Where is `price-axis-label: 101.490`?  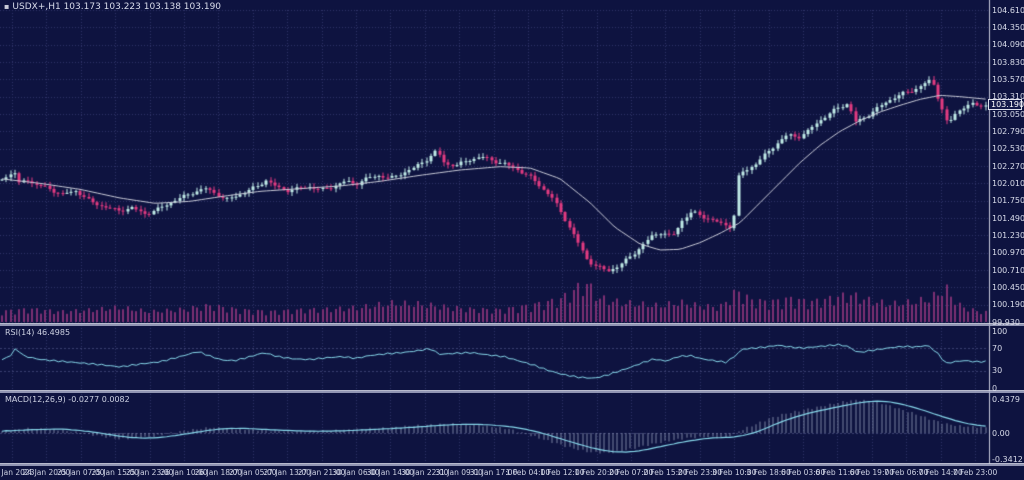 price-axis-label: 101.490 is located at coordinates (1008, 218).